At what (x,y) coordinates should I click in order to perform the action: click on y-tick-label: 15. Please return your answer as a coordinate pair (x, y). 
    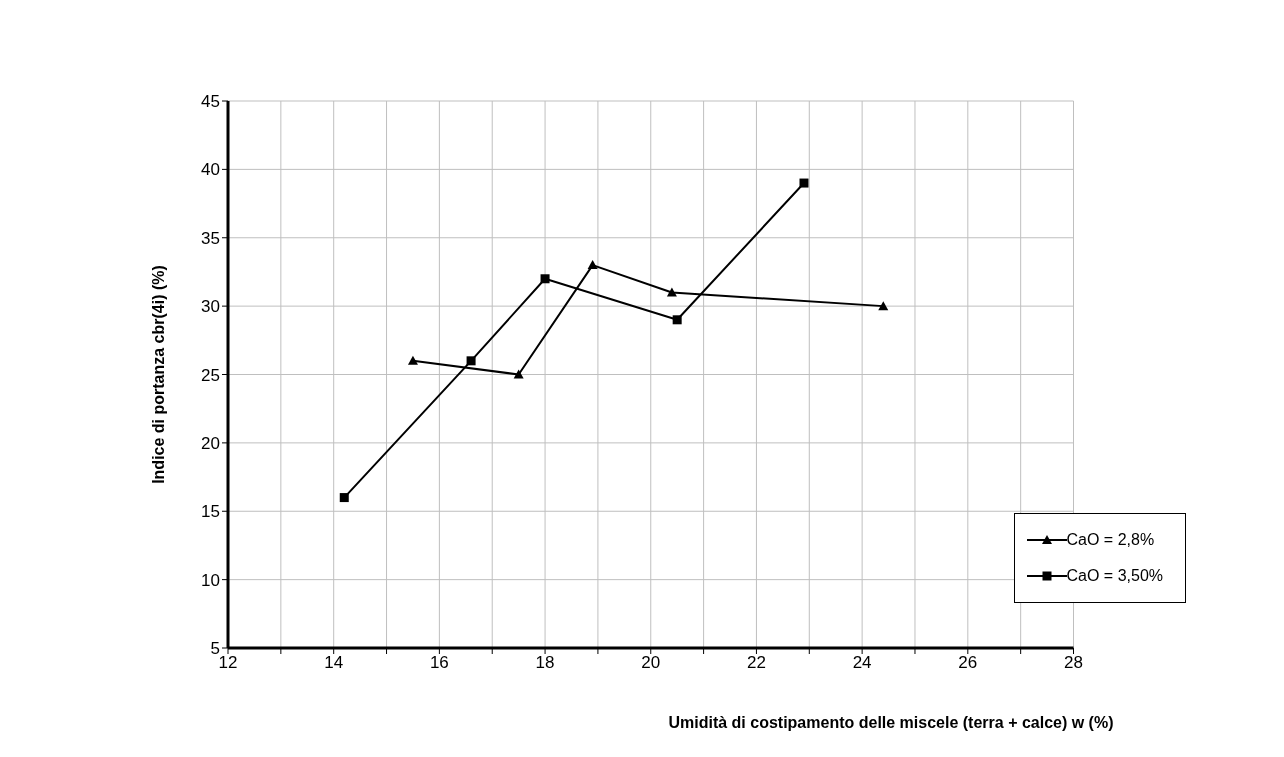
    Looking at the image, I should click on (210, 512).